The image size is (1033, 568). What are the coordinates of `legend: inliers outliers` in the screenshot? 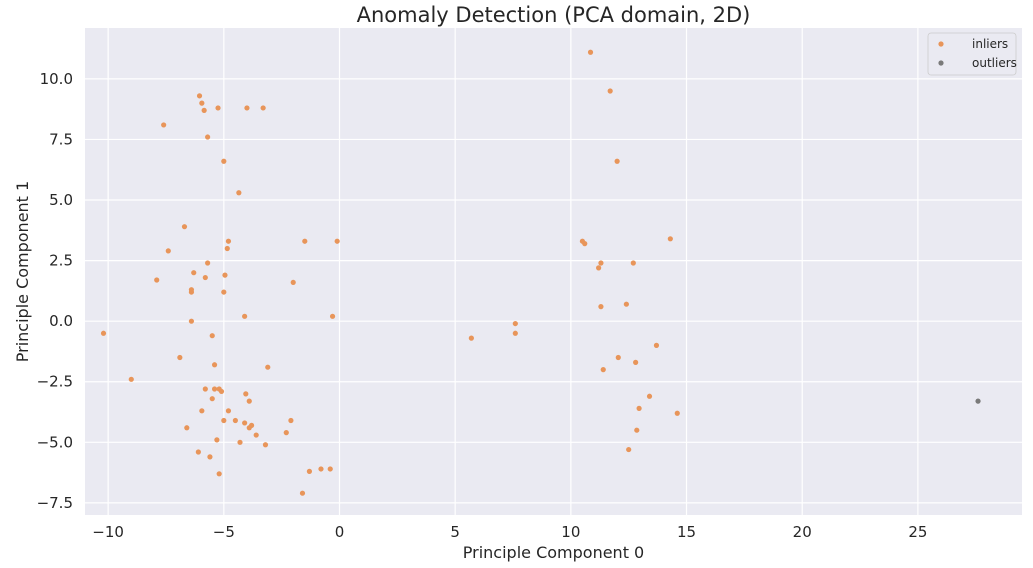 It's located at (972, 54).